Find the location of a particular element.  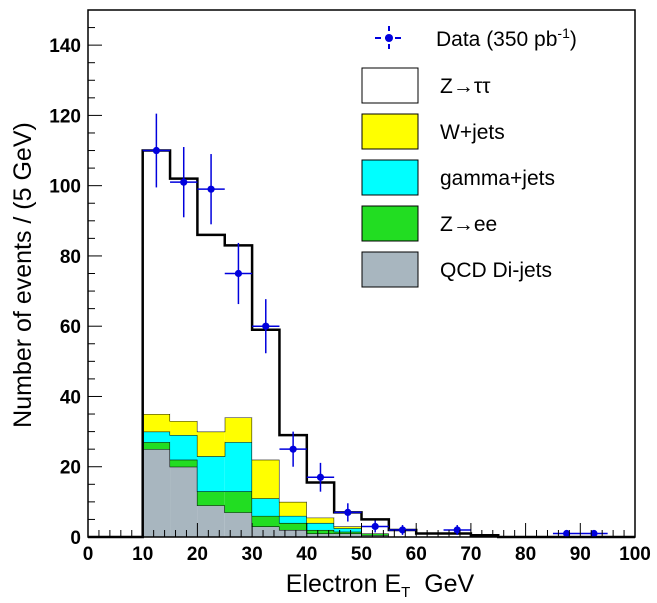

legend-entry: QCD Di-jets is located at coordinates (456, 269).